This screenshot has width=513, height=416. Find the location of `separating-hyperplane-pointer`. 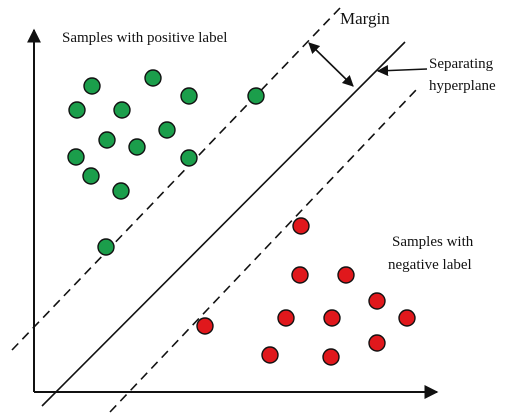

separating-hyperplane-pointer is located at coordinates (402, 70).